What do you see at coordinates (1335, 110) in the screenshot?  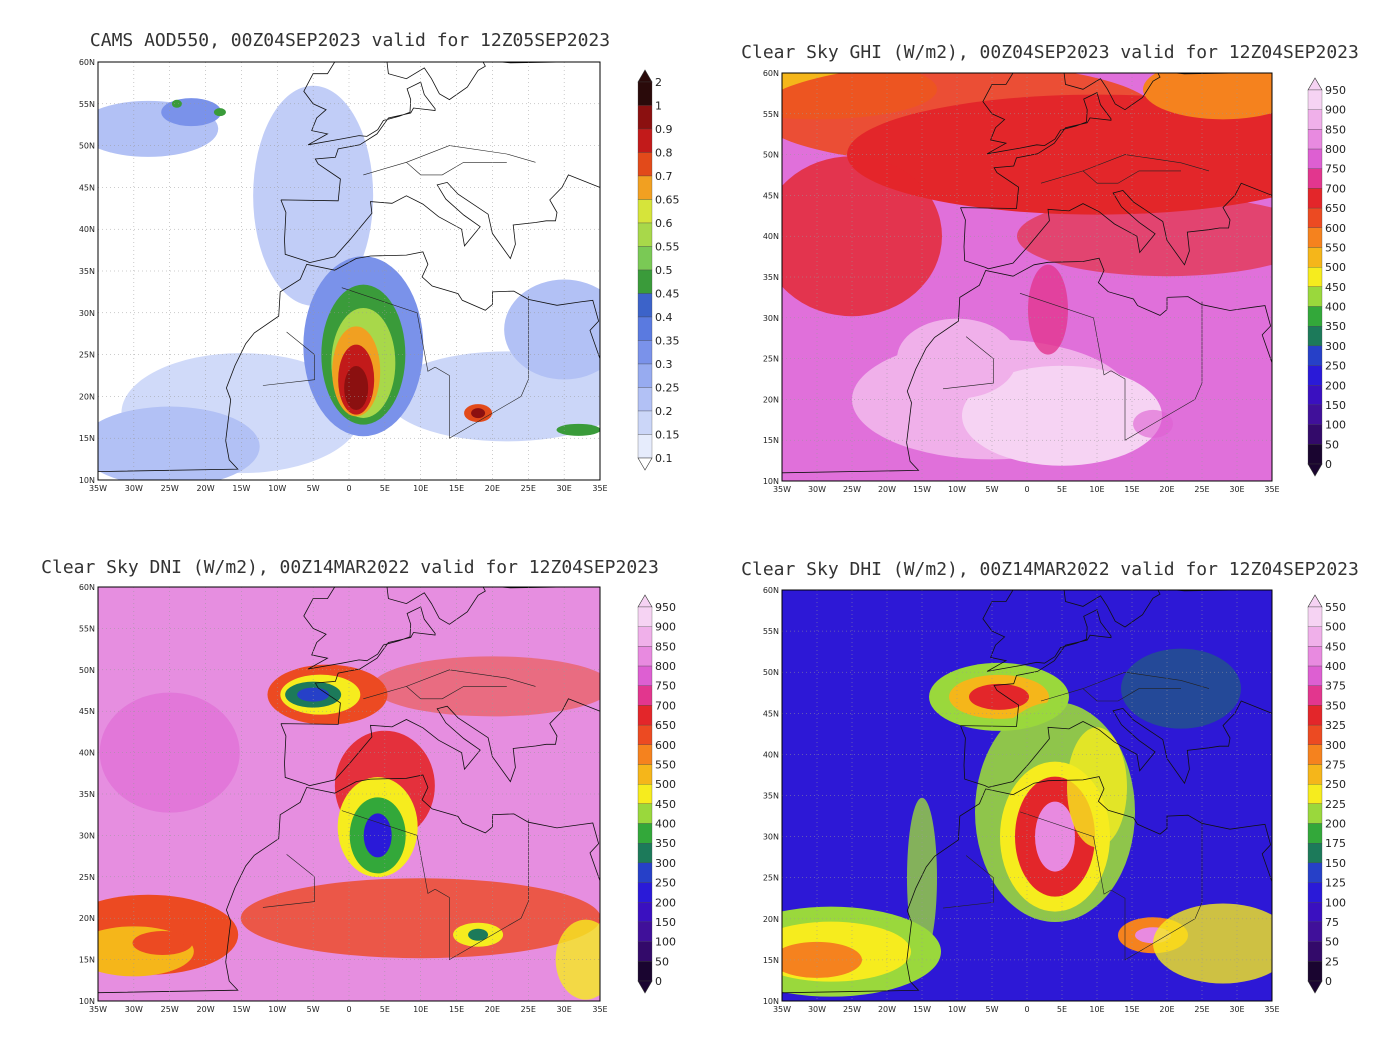 I see `colorbar-label: 900` at bounding box center [1335, 110].